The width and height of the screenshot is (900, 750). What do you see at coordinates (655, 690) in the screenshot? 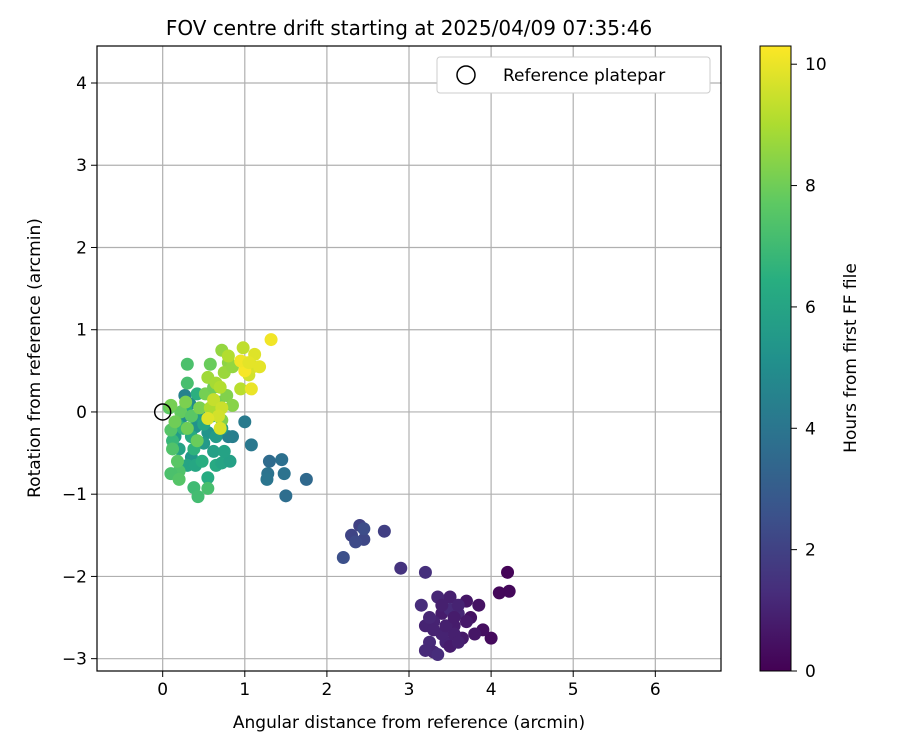
I see `x-tick-label: 6` at bounding box center [655, 690].